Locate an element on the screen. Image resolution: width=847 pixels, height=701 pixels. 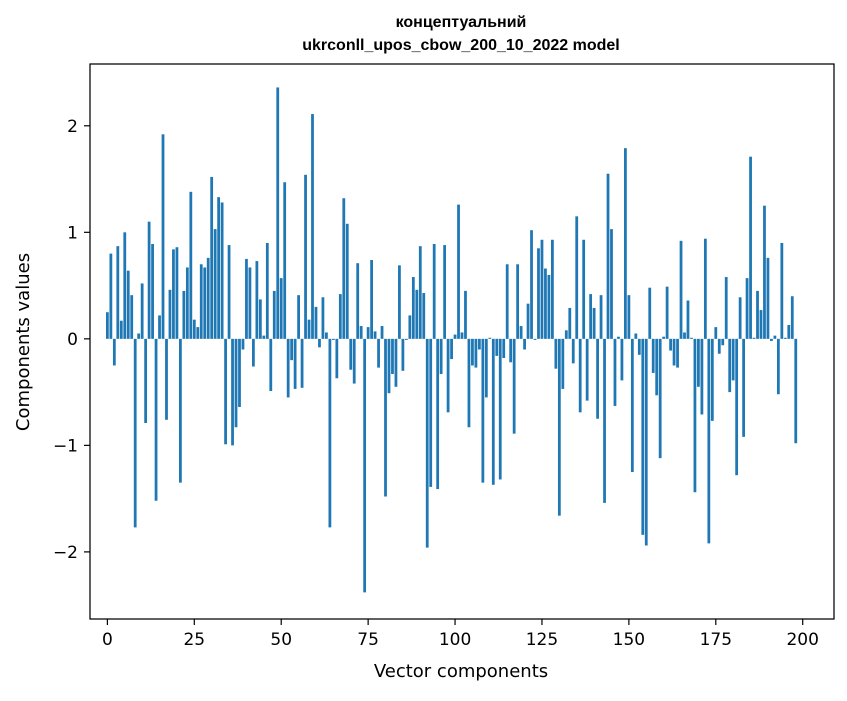
y-tick-label: −2 is located at coordinates (65, 553).